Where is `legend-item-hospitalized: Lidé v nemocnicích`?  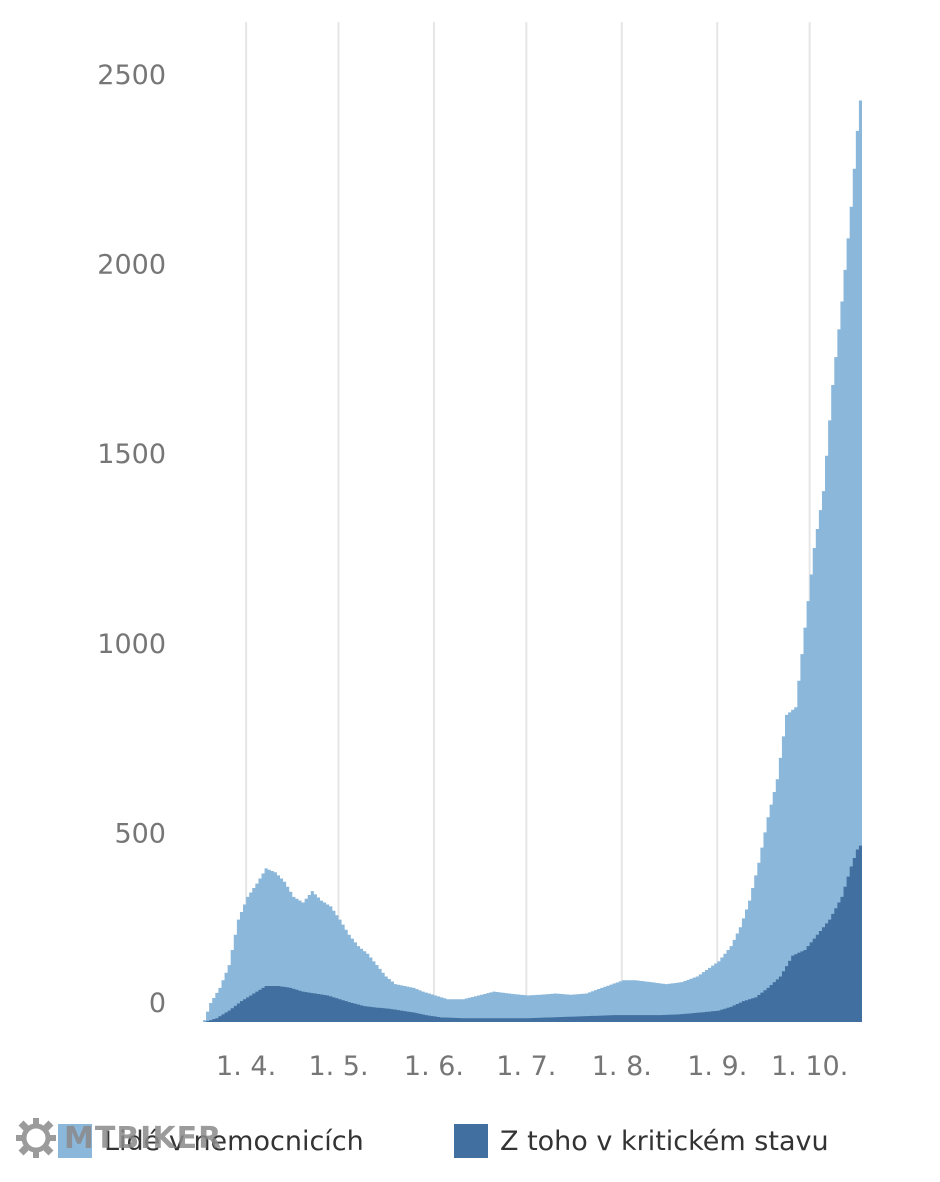
legend-item-hospitalized: Lidé v nemocnicích is located at coordinates (211, 1141).